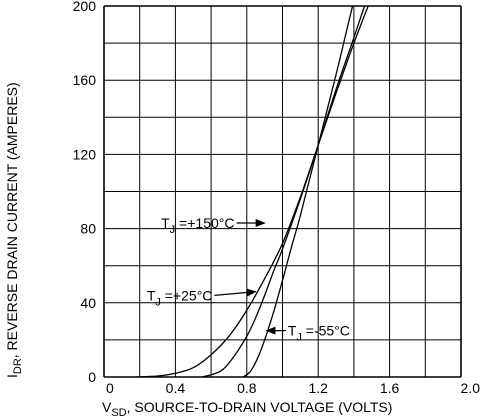 This screenshot has height=419, width=480. Describe the element at coordinates (318, 388) in the screenshot. I see `x-tick-label: 1.2` at that location.